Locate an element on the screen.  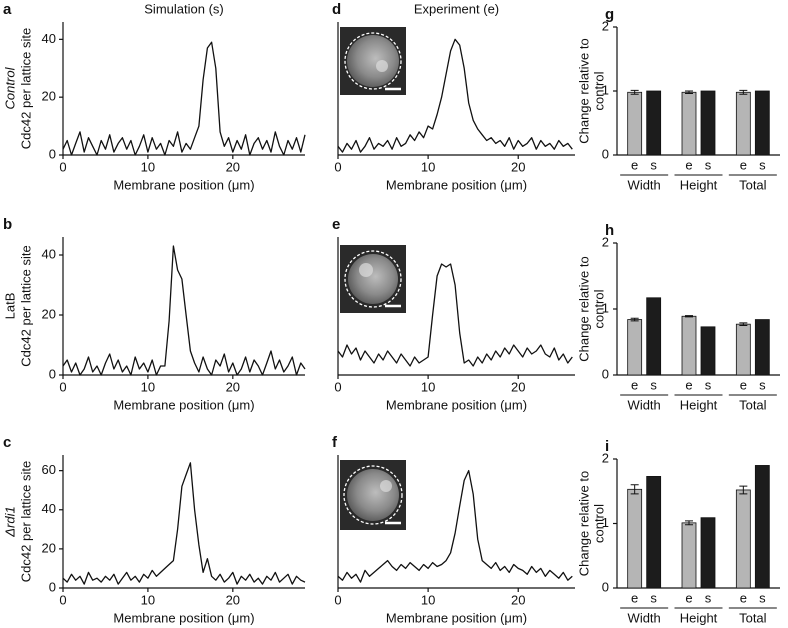
panel-letter: c is located at coordinates (7, 442).